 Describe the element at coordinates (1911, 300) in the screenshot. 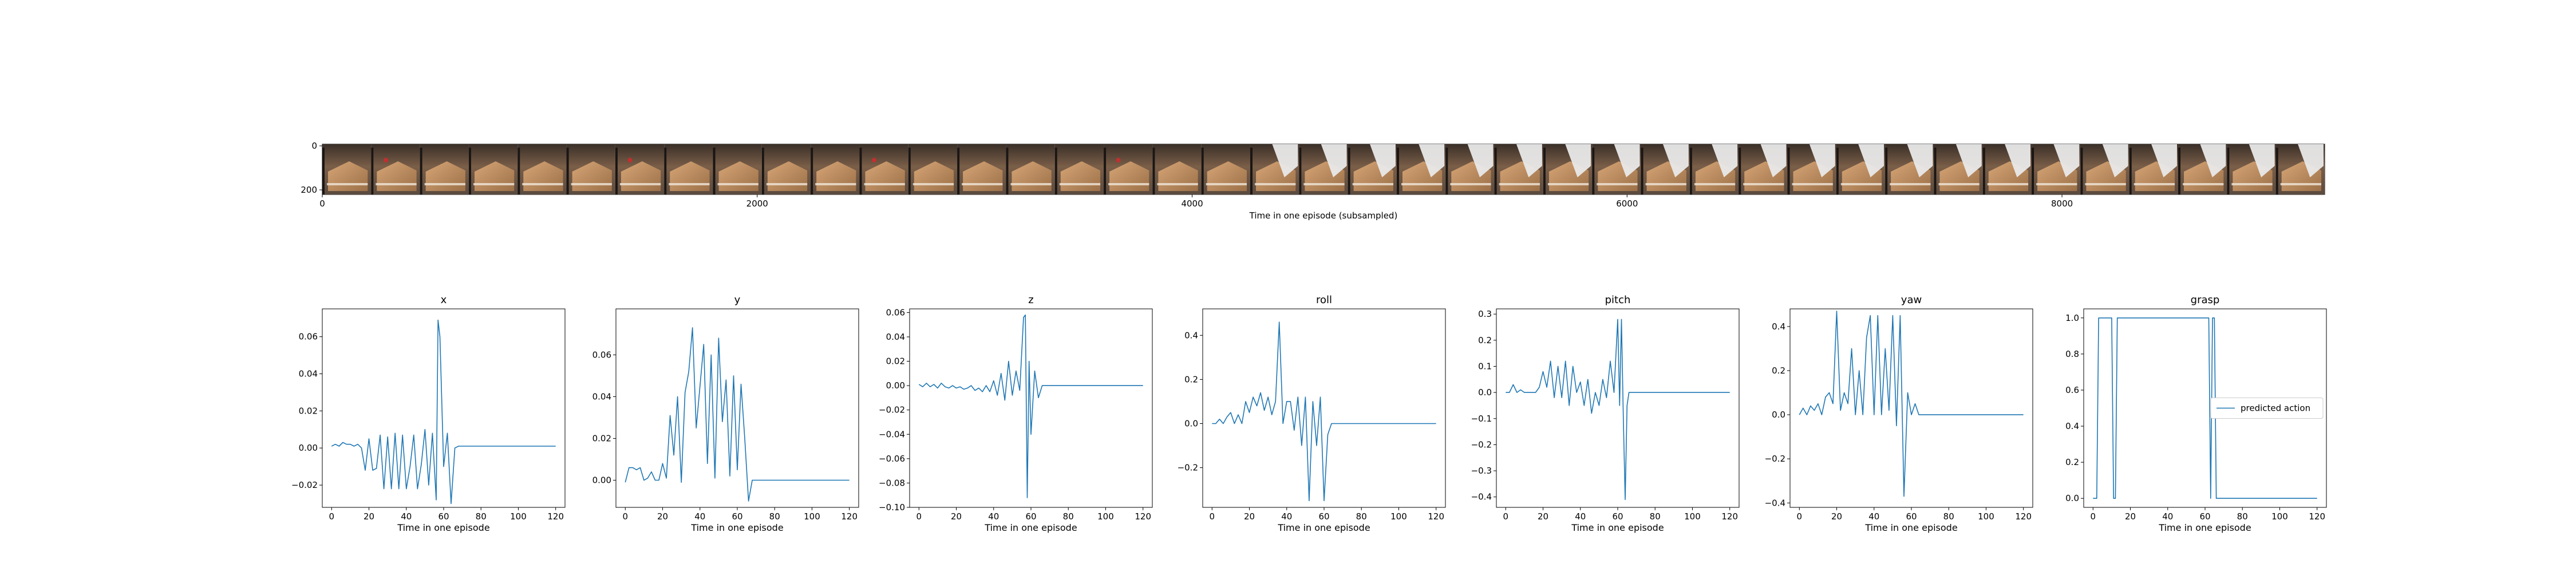

I see `subplot-title: yaw` at that location.